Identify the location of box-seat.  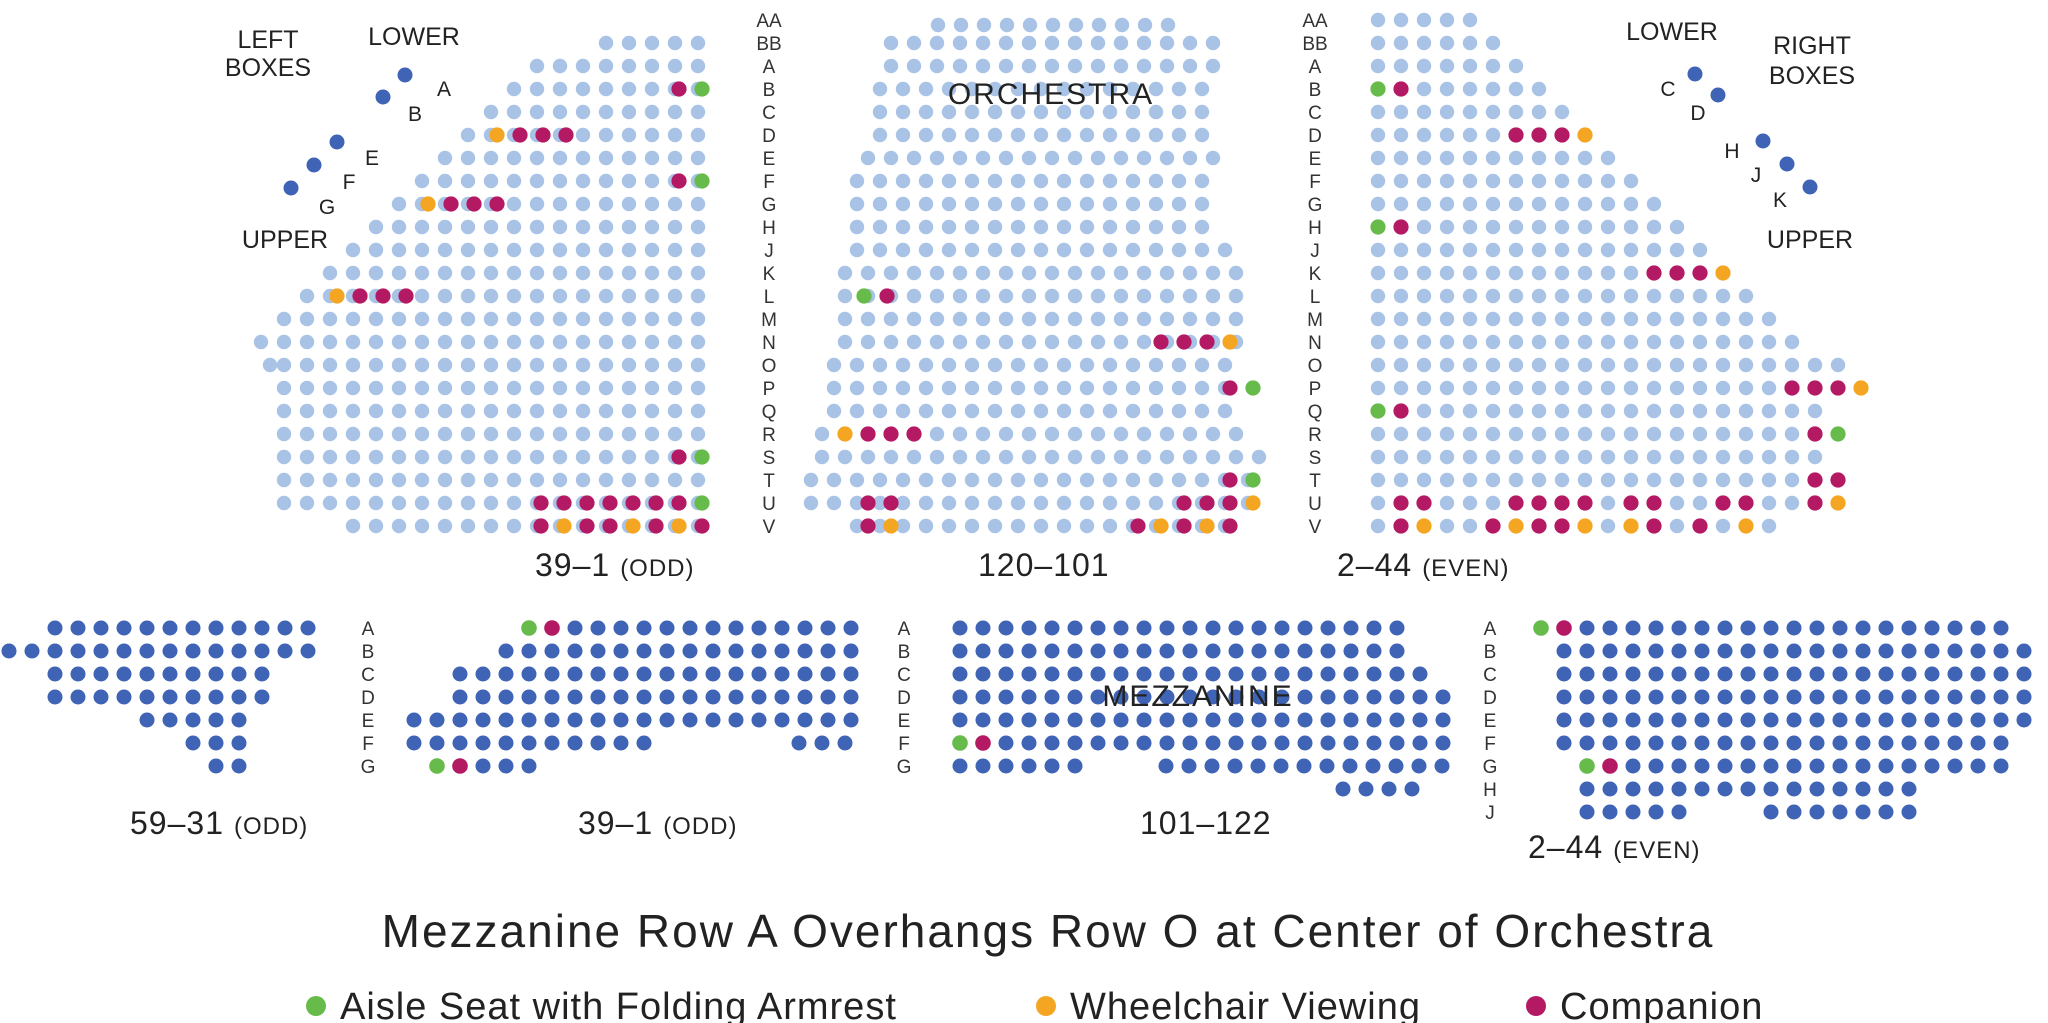
(1787, 164).